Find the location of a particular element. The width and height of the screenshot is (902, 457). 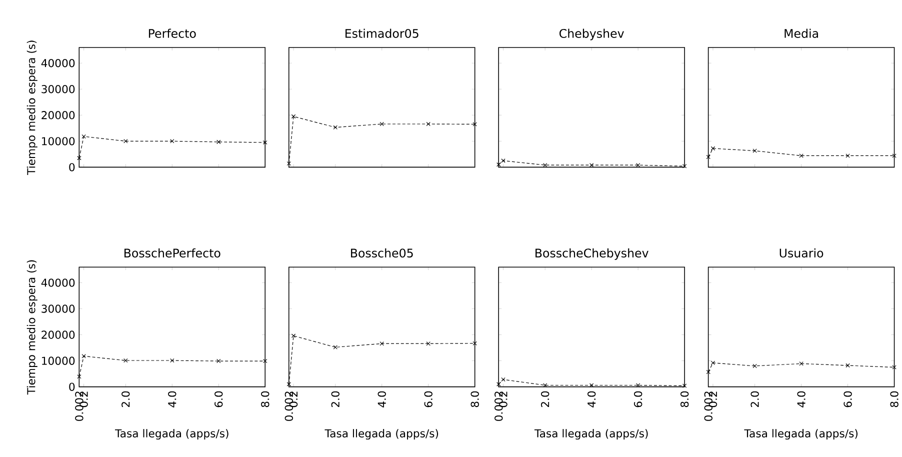

chart-title: Bossche05 is located at coordinates (382, 253).